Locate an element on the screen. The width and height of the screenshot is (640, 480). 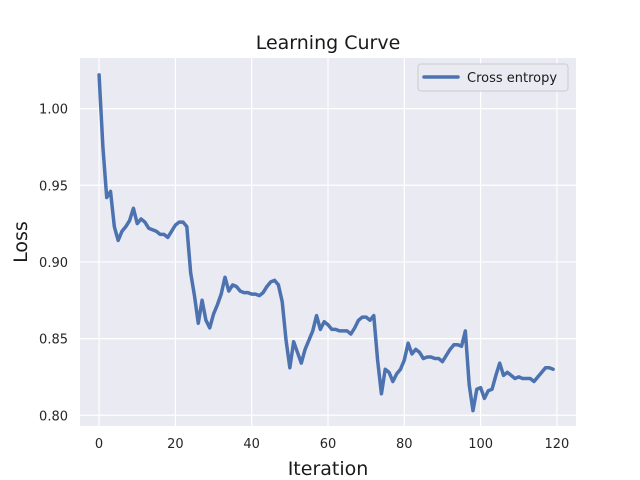
x-tick-label: 60 is located at coordinates (328, 444).